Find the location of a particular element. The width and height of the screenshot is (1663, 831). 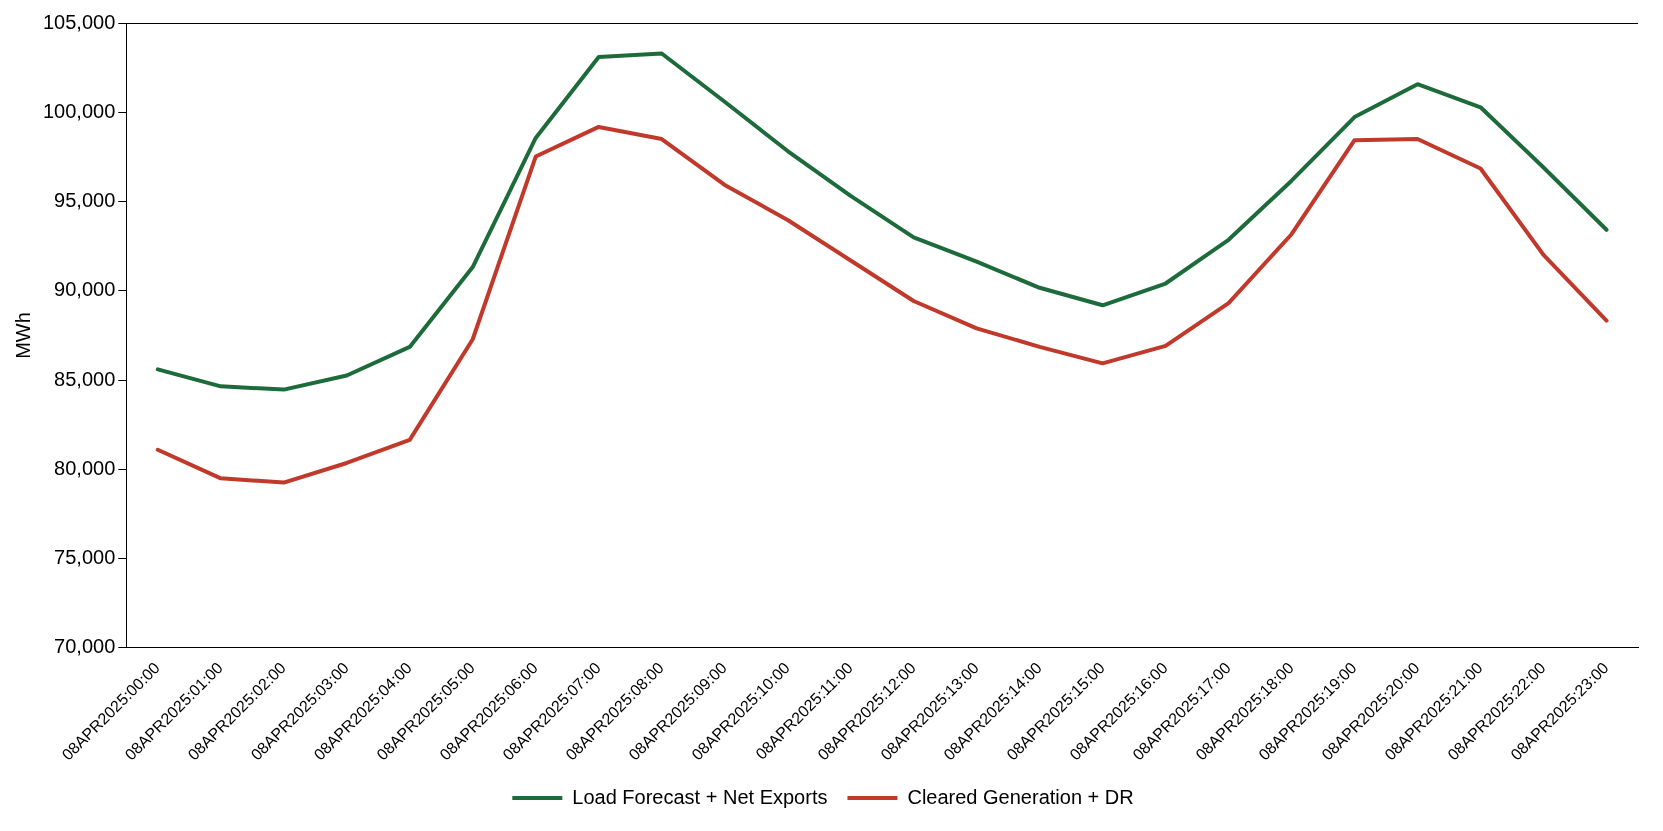

legend-label: Cleared Generation + DR is located at coordinates (1020, 796).